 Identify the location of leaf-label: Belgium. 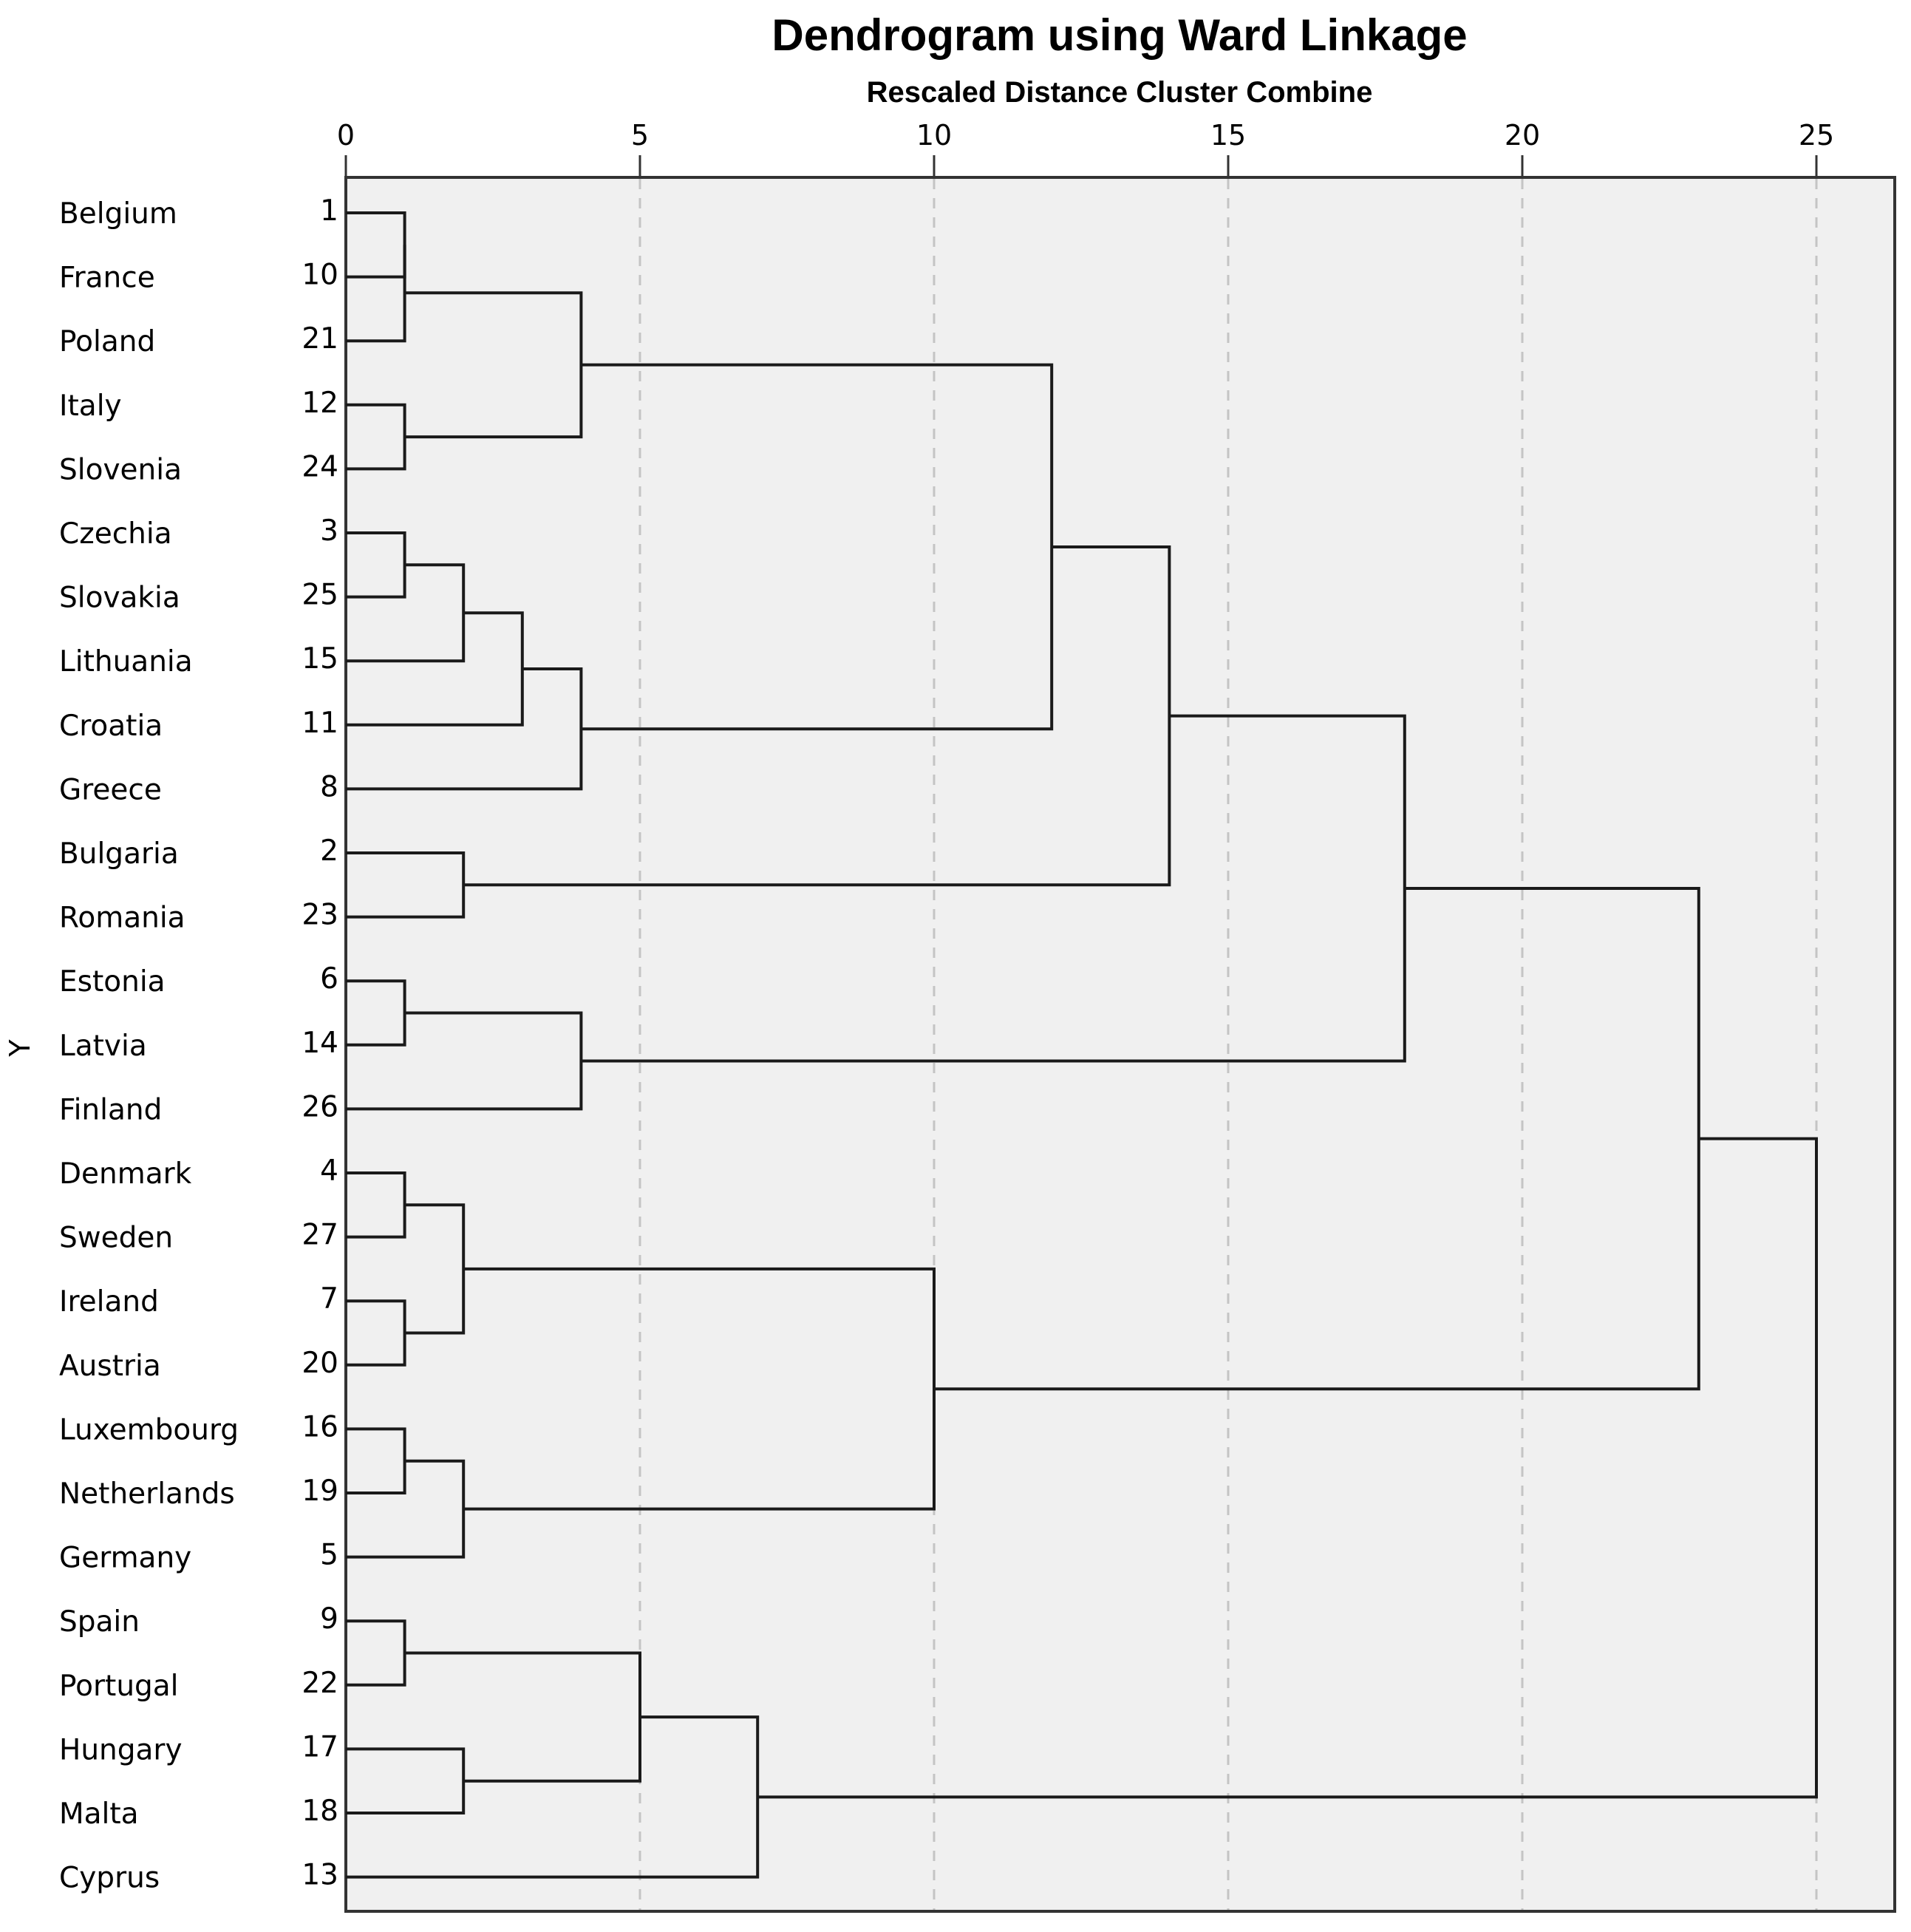
(118, 214).